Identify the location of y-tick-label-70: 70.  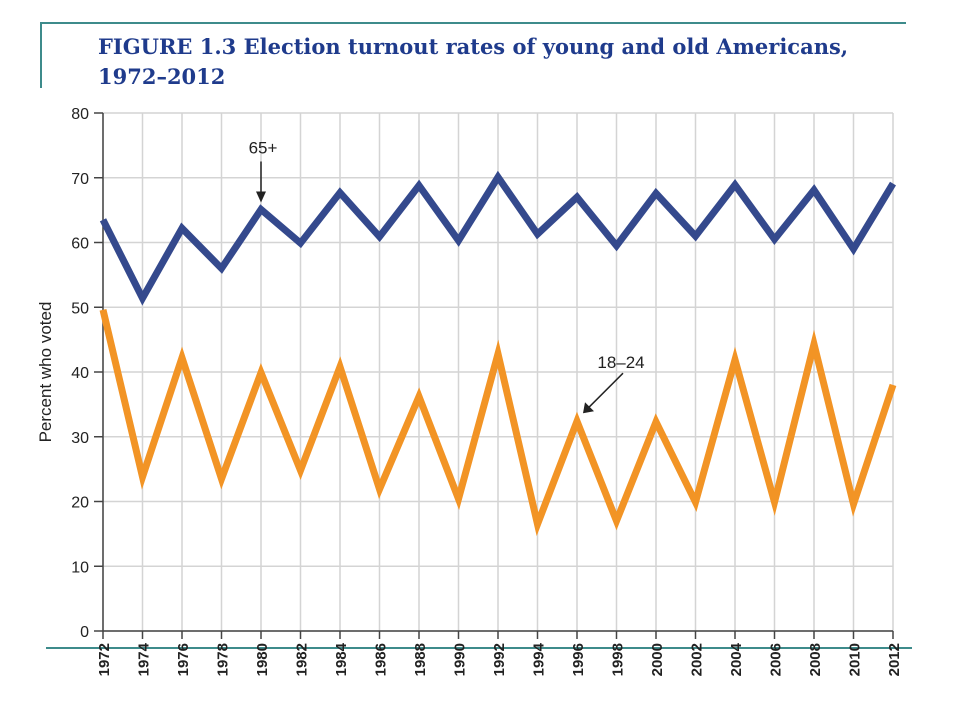
(80, 179).